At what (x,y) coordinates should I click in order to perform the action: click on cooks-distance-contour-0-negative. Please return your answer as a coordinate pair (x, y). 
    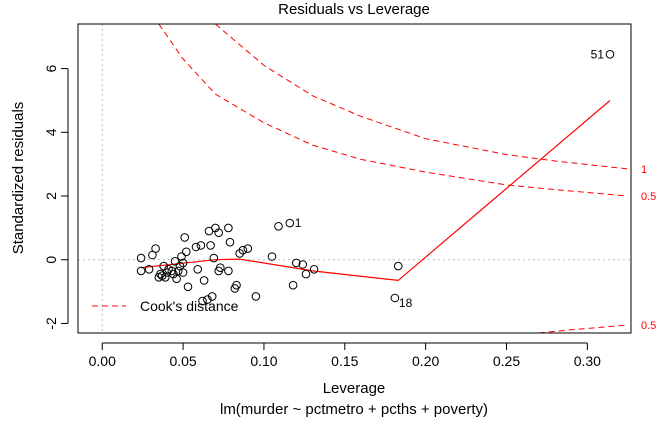
    Looking at the image, I should click on (583, 328).